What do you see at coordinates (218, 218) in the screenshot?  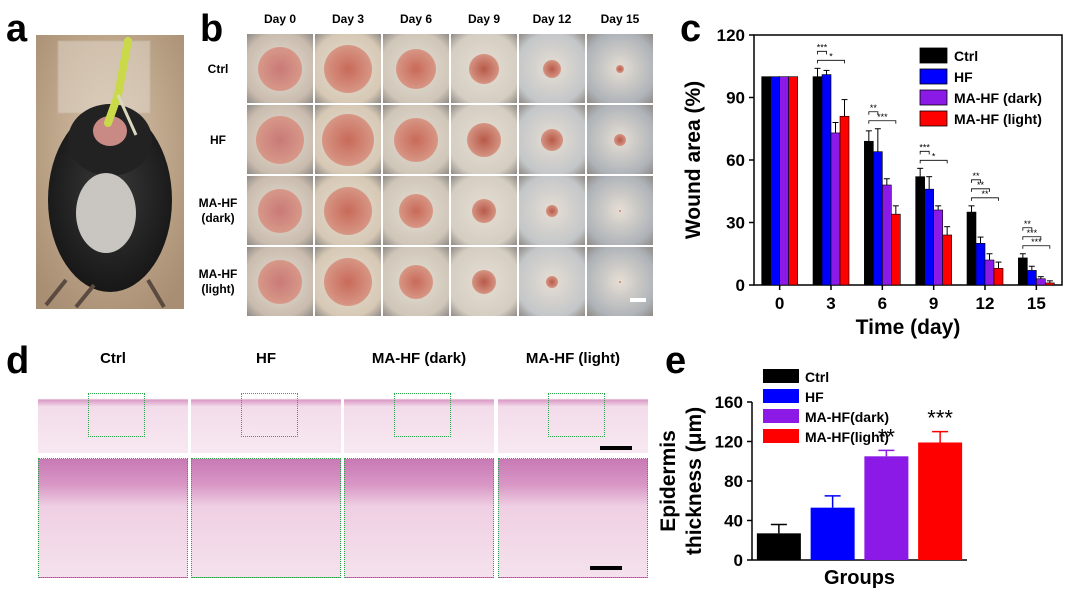 I see `group-row-label-line2: (dark)` at bounding box center [218, 218].